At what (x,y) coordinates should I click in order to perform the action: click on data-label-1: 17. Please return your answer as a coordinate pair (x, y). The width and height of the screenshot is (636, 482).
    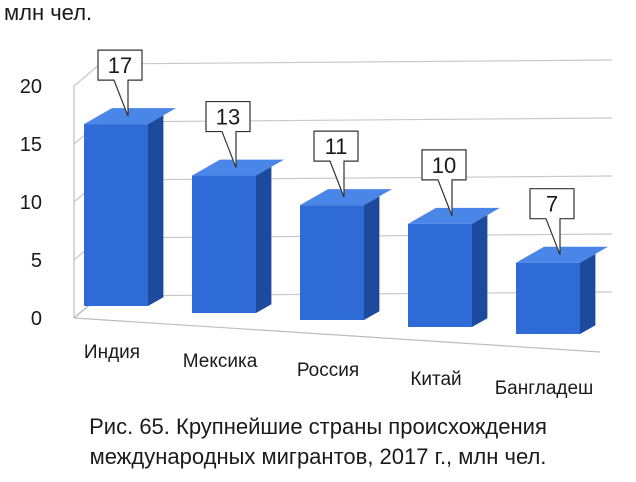
    Looking at the image, I should click on (120, 83).